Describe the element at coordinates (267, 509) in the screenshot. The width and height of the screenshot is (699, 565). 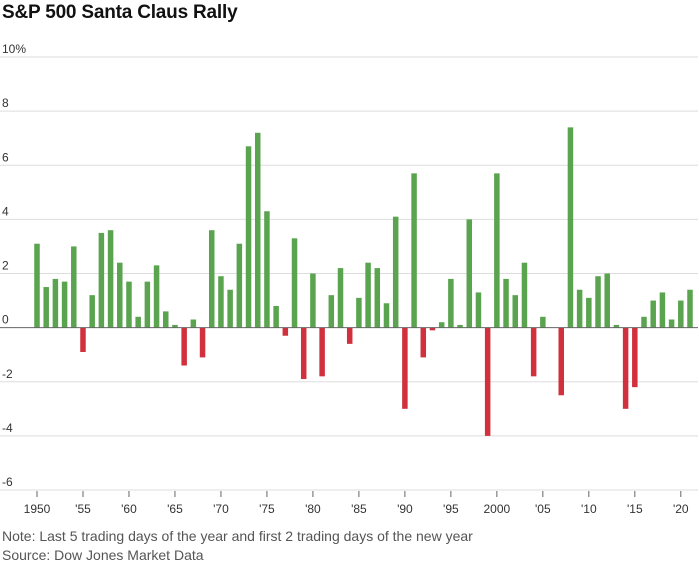
I see `x-tick-label: '75` at that location.